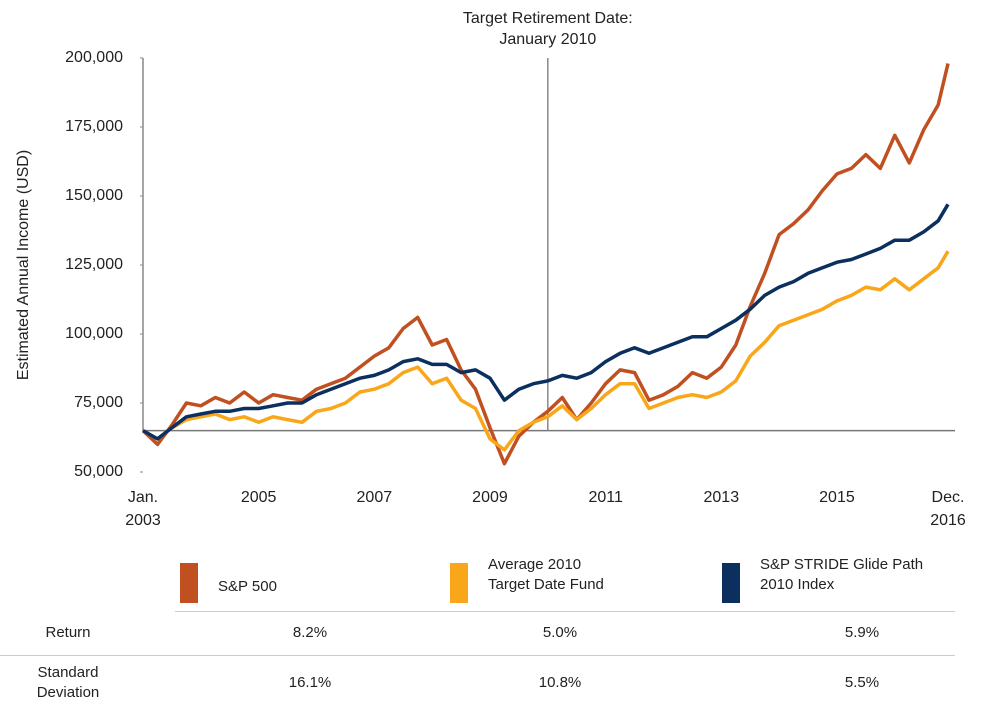 This screenshot has height=708, width=987. What do you see at coordinates (94, 333) in the screenshot?
I see `y-tick-label: 100,000` at bounding box center [94, 333].